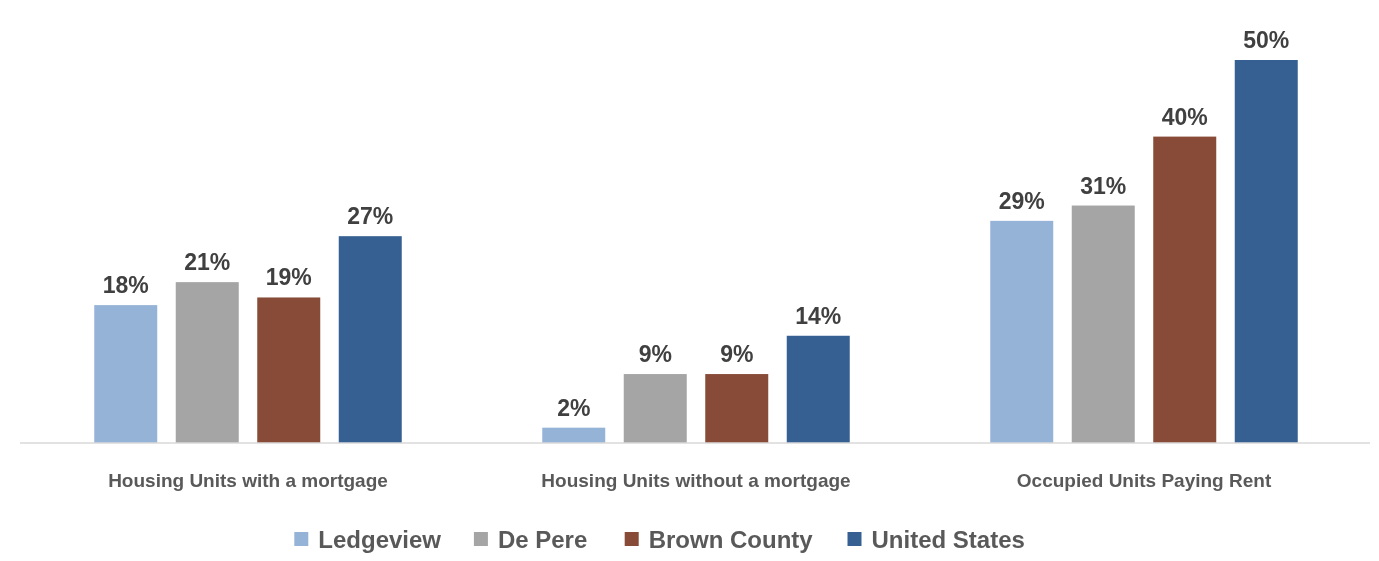 This screenshot has width=1379, height=561. I want to click on data-label: 14%, so click(818, 315).